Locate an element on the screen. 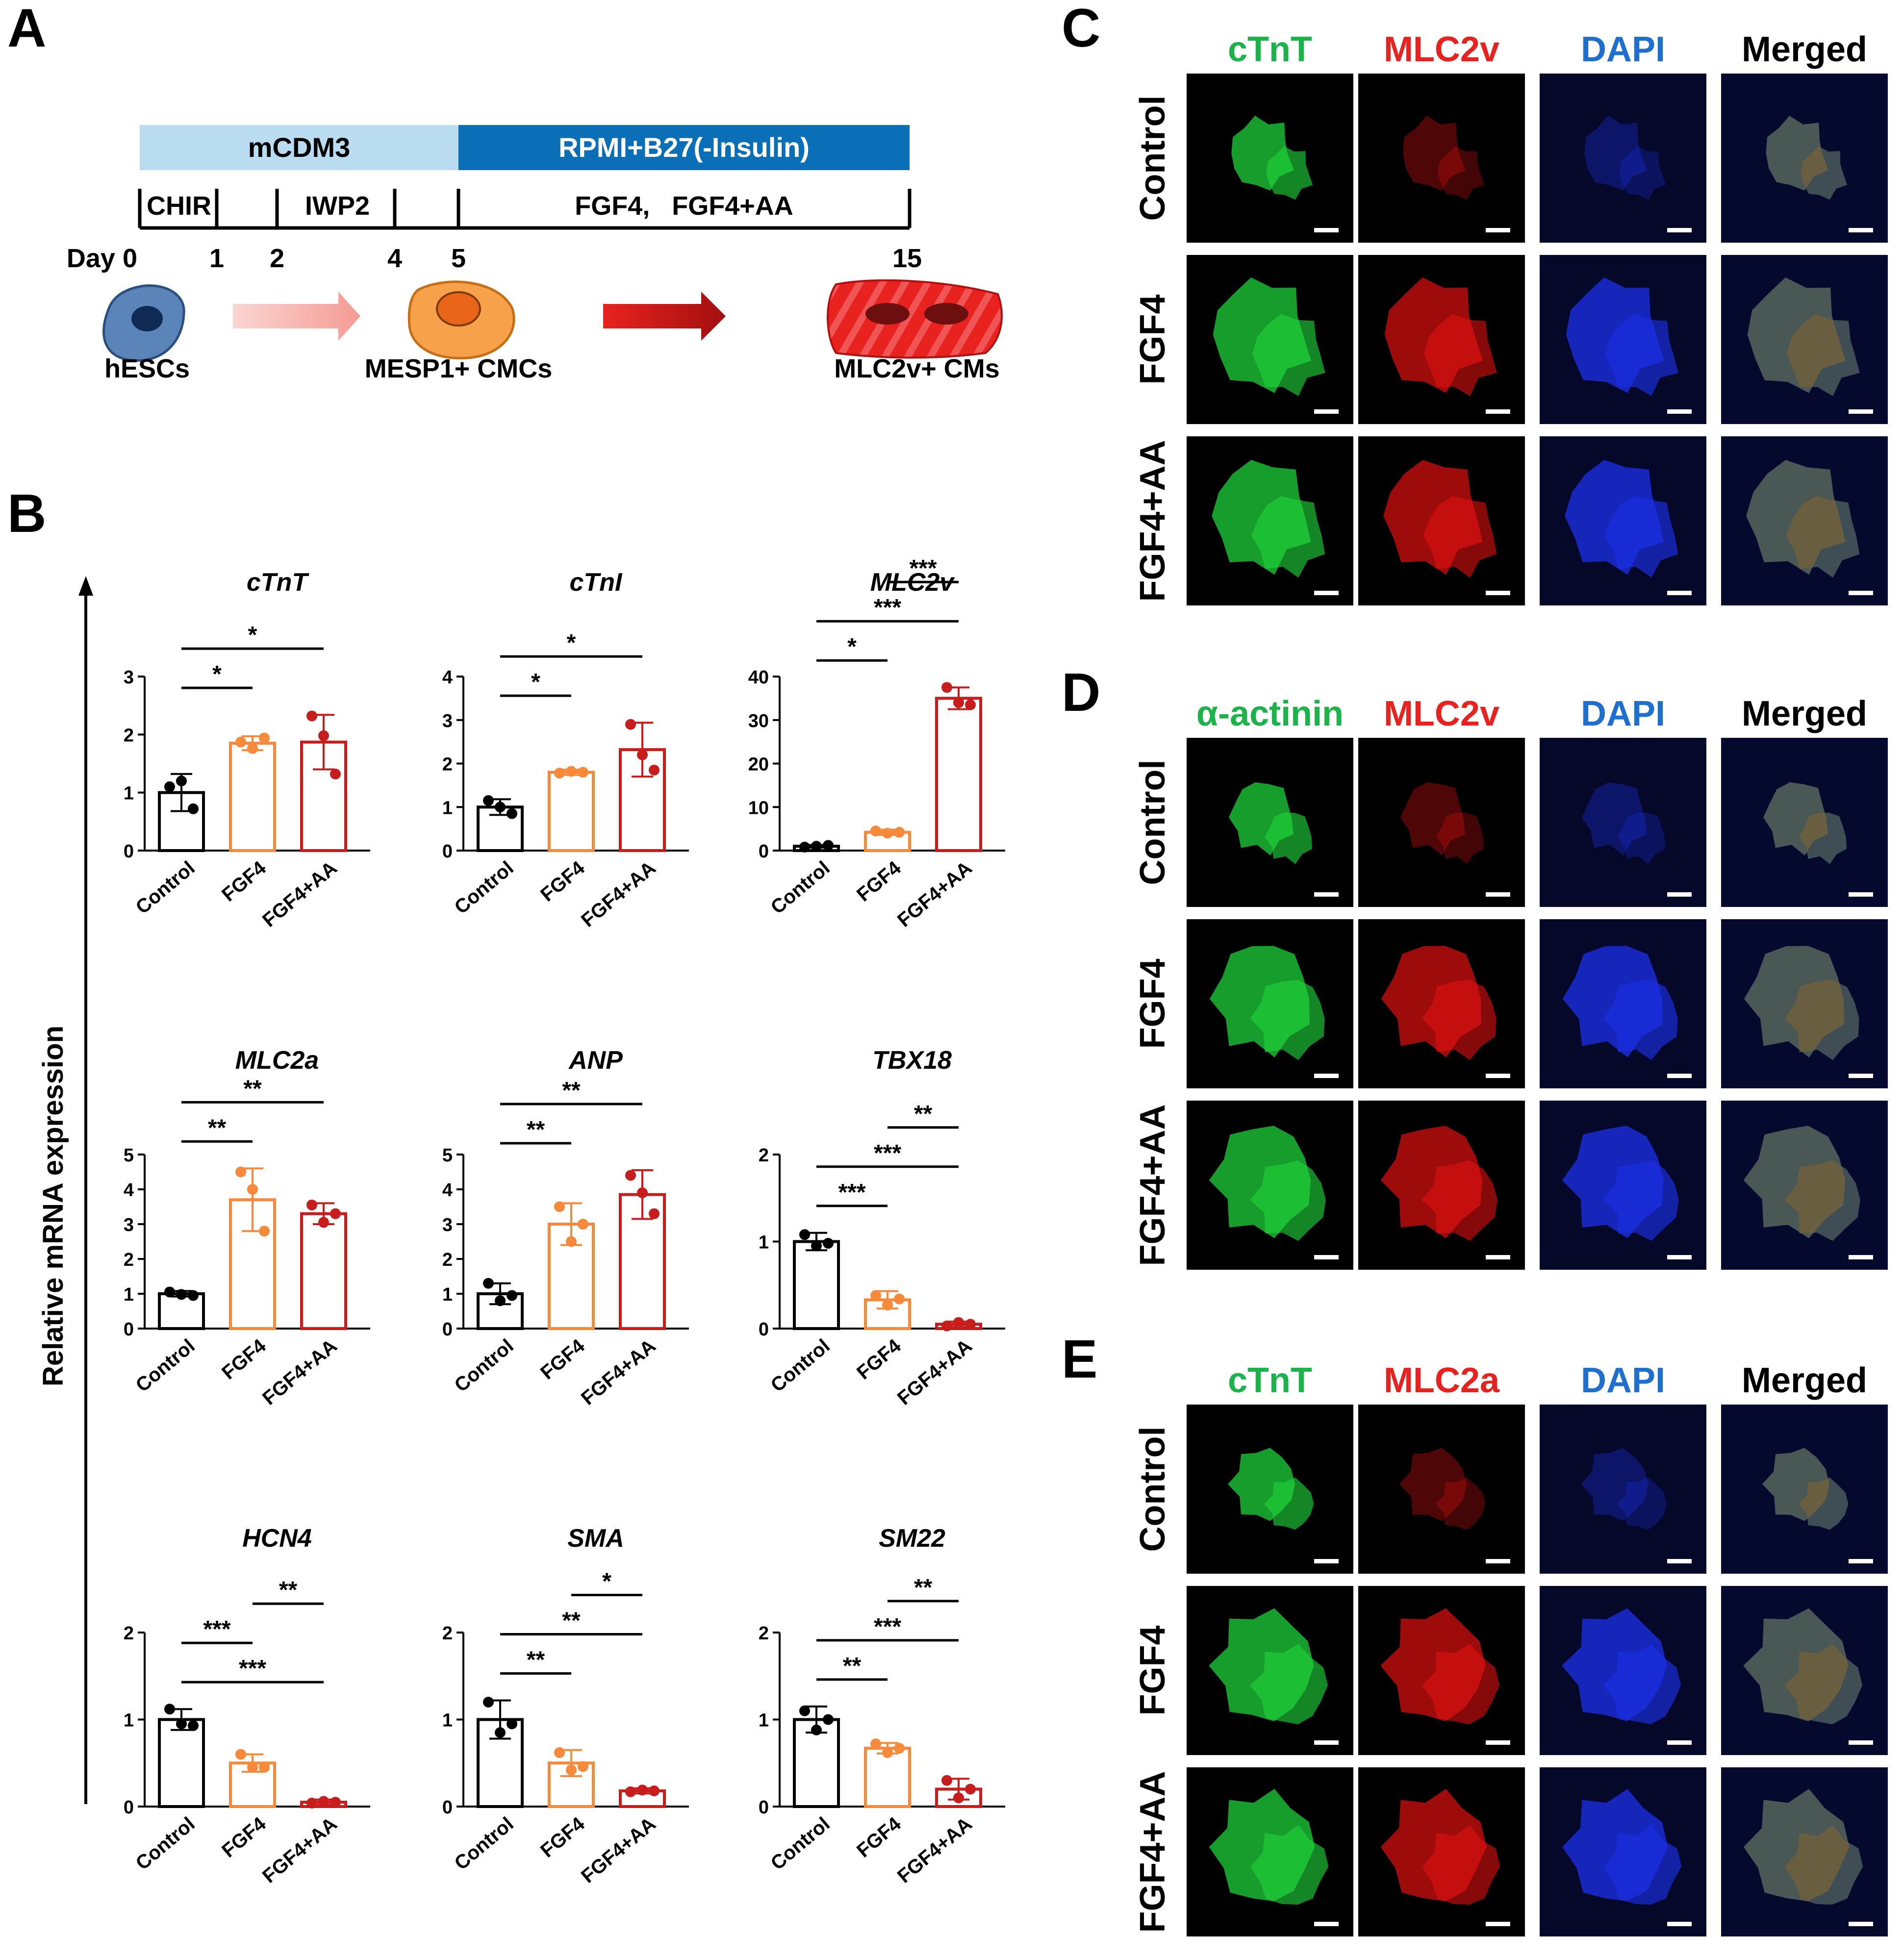  y-tick-label: 3 is located at coordinates (129, 1225).